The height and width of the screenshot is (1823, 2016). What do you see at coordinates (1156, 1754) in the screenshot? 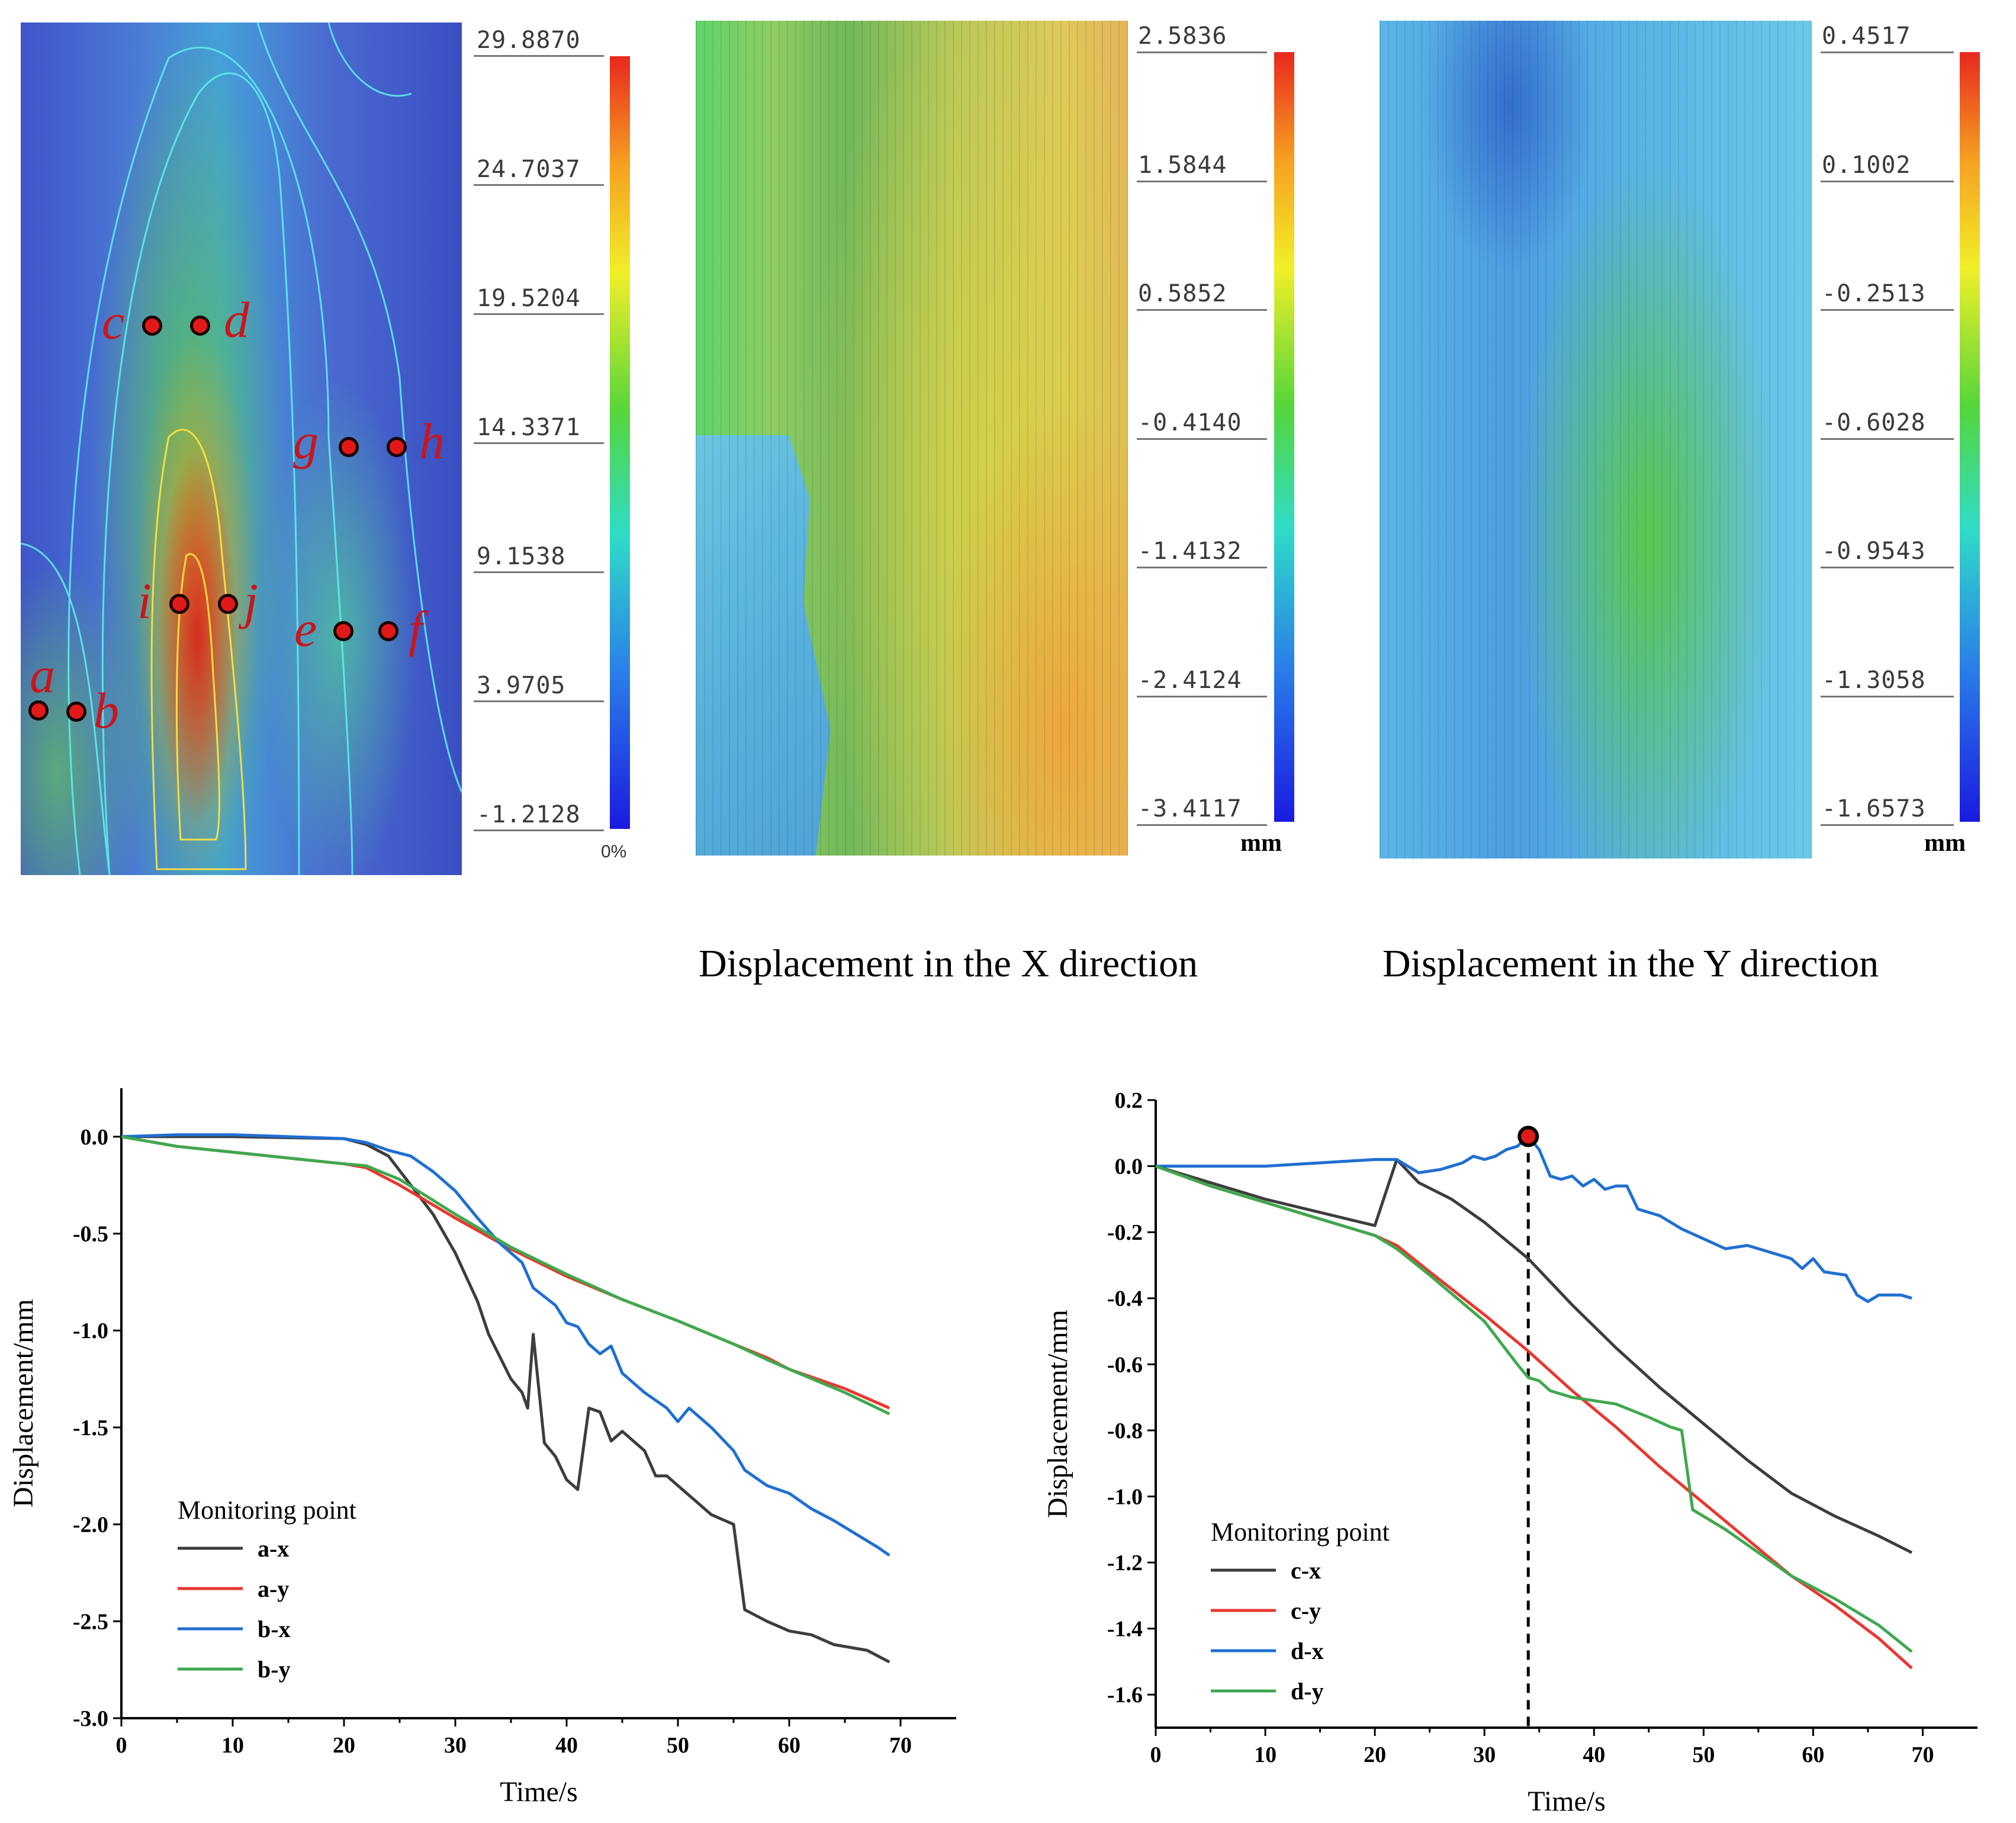
I see `x-tick-label: 0` at bounding box center [1156, 1754].